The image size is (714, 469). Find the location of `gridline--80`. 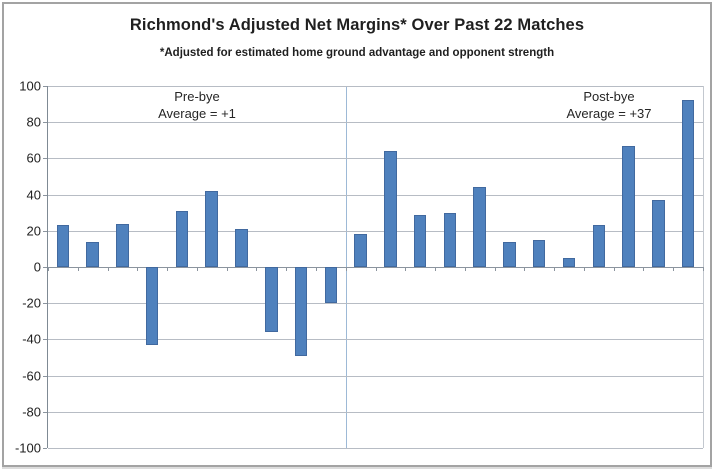

gridline--80 is located at coordinates (375, 412).